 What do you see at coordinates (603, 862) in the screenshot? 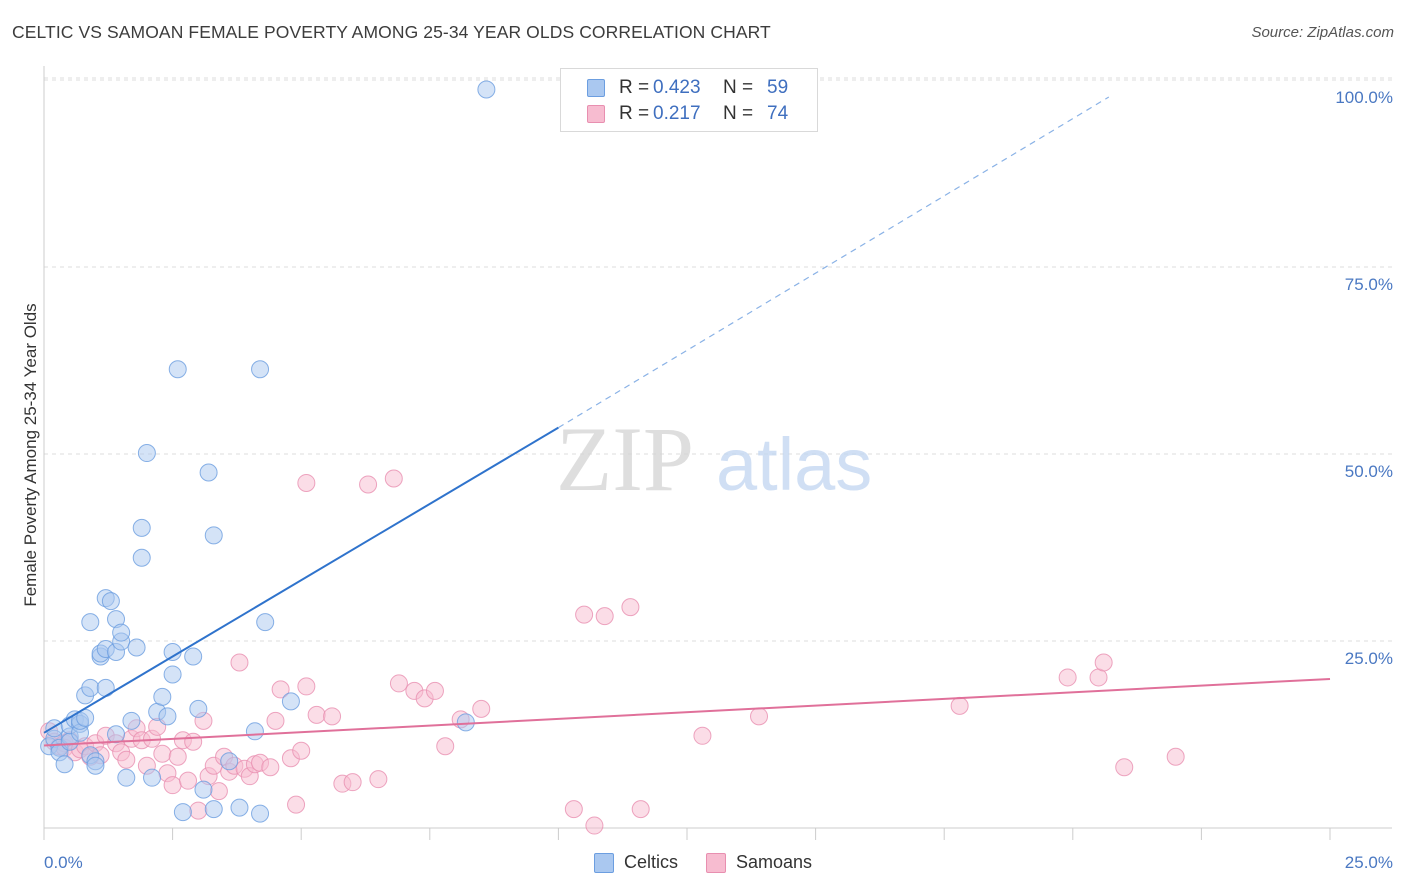
I see `celtics-legend-swatch` at bounding box center [603, 862].